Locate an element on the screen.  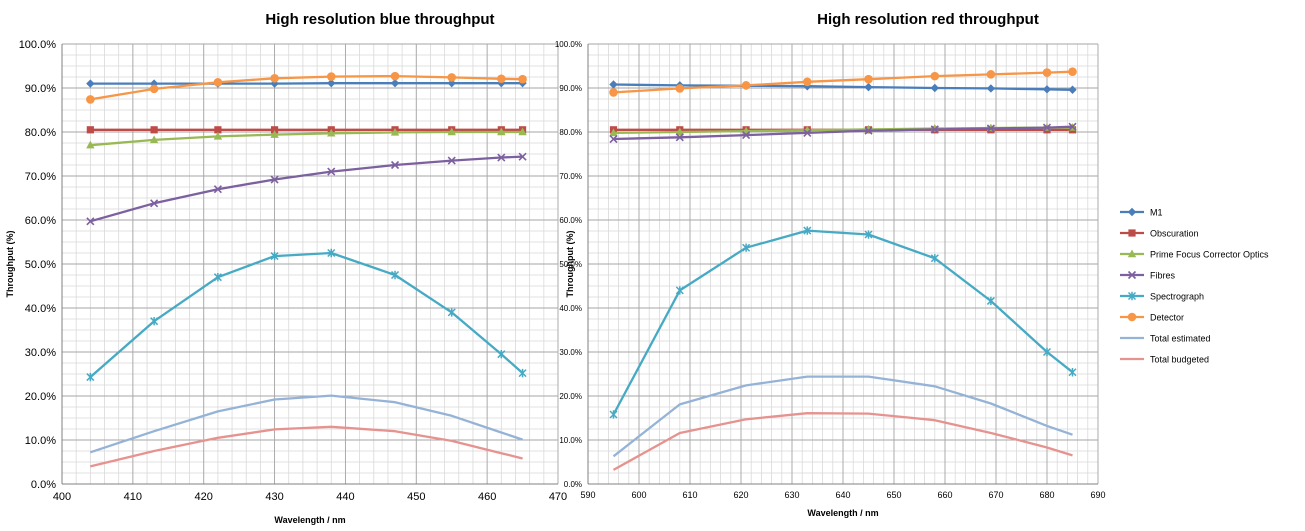
legend-label: M1 is located at coordinates (1156, 213).